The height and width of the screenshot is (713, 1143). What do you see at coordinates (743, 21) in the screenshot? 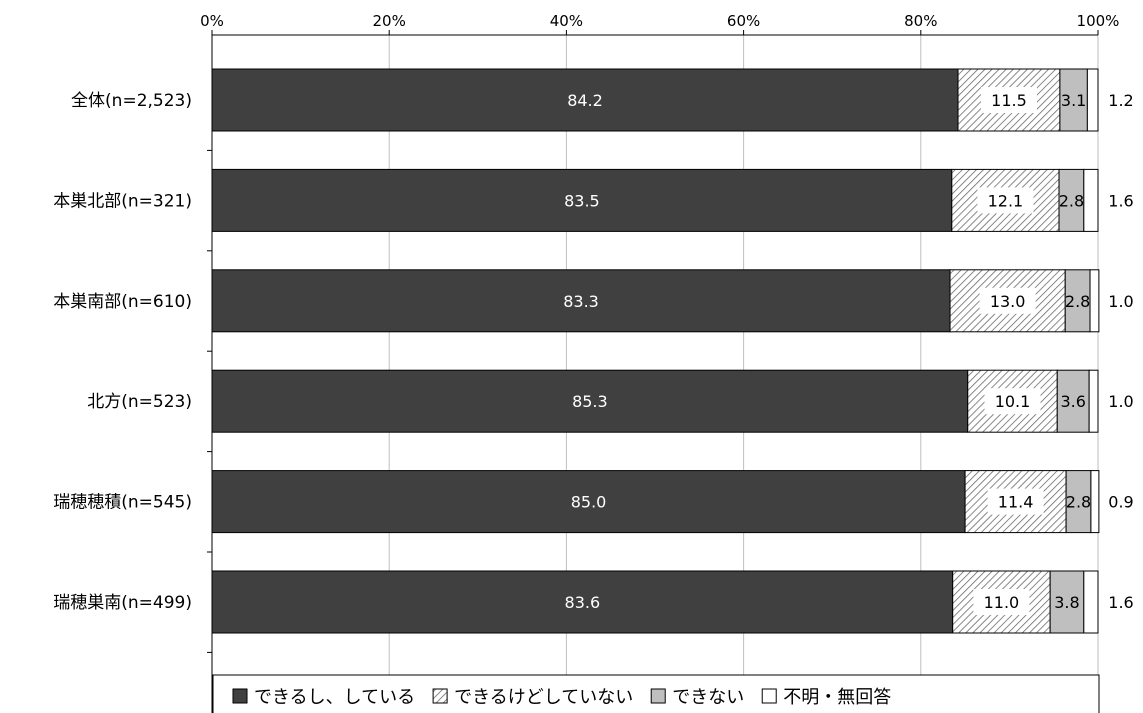
I see `x-tick-label: 60%` at bounding box center [743, 21].